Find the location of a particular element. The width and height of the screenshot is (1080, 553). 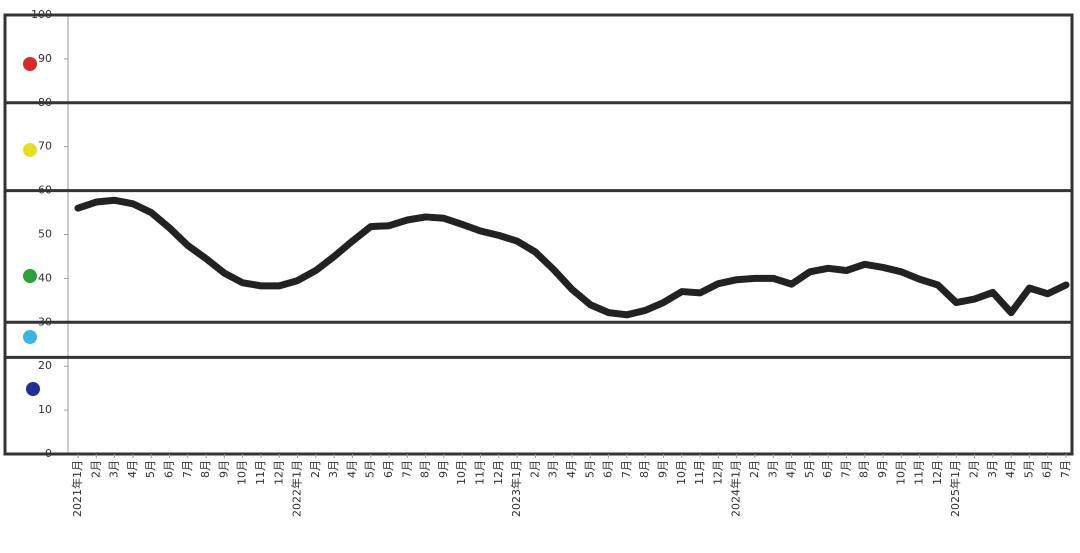

y-tick-label: 70 is located at coordinates (45, 146).